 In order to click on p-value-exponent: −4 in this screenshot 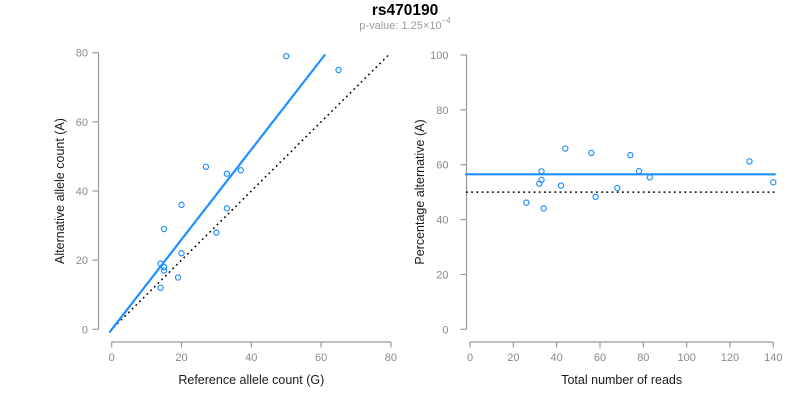, I will do `click(446, 21)`.